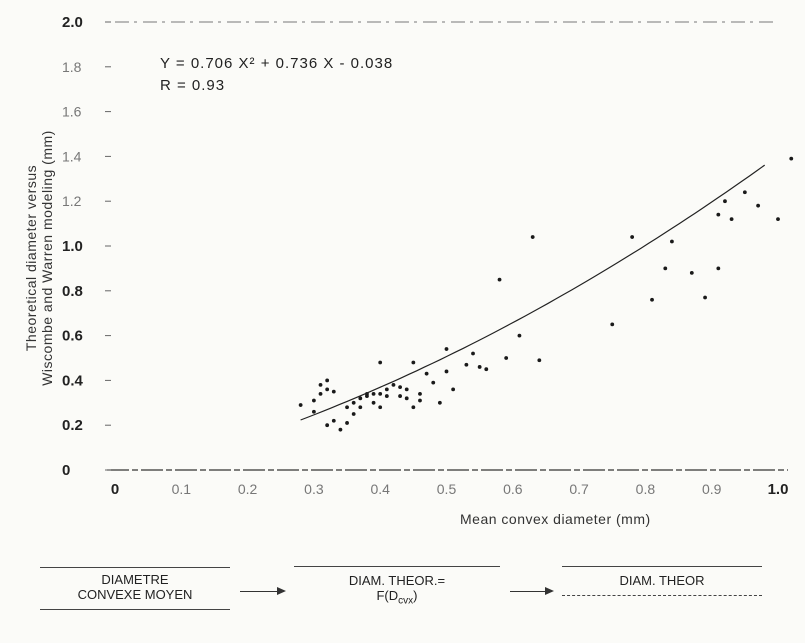 The width and height of the screenshot is (805, 643). I want to click on flow-box3-line1: DIAM. THEOR, so click(662, 580).